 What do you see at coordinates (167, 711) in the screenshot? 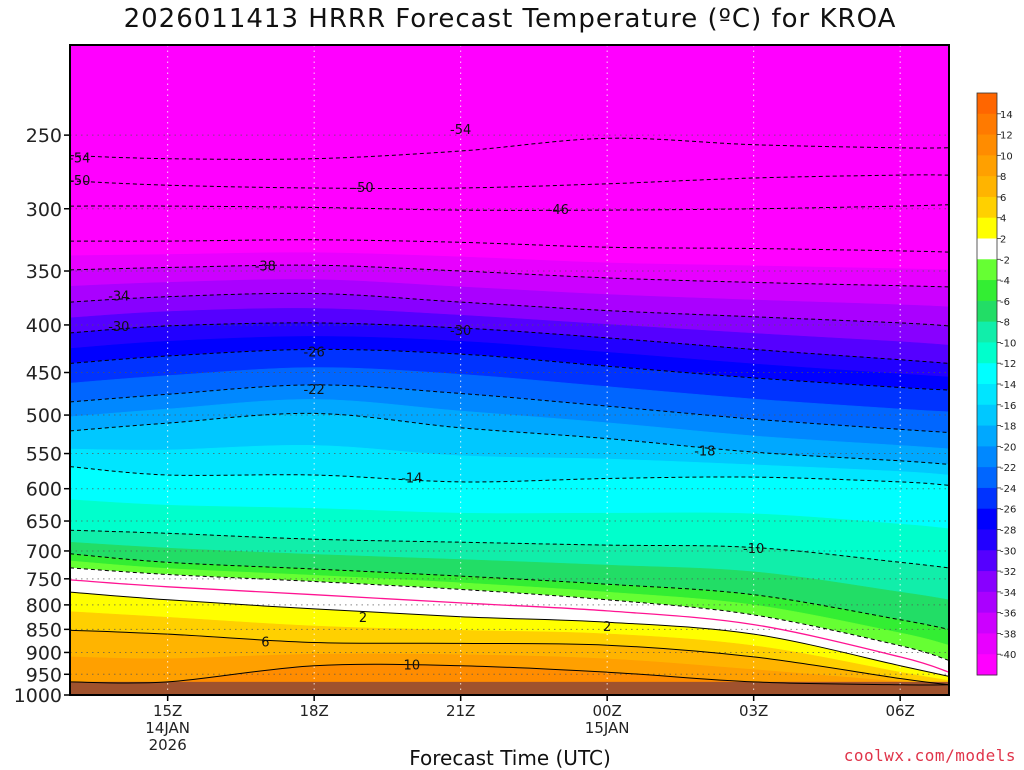
I see `x-tick-label: 15Z` at bounding box center [167, 711].